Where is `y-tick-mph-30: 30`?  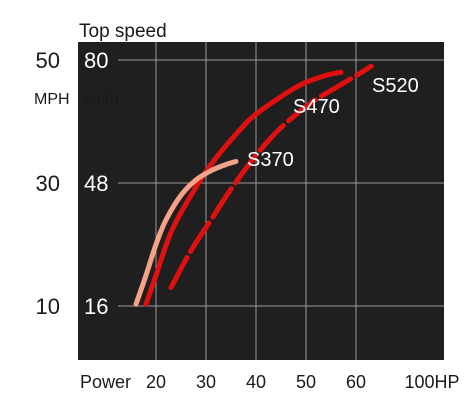
y-tick-mph-30: 30 is located at coordinates (48, 183).